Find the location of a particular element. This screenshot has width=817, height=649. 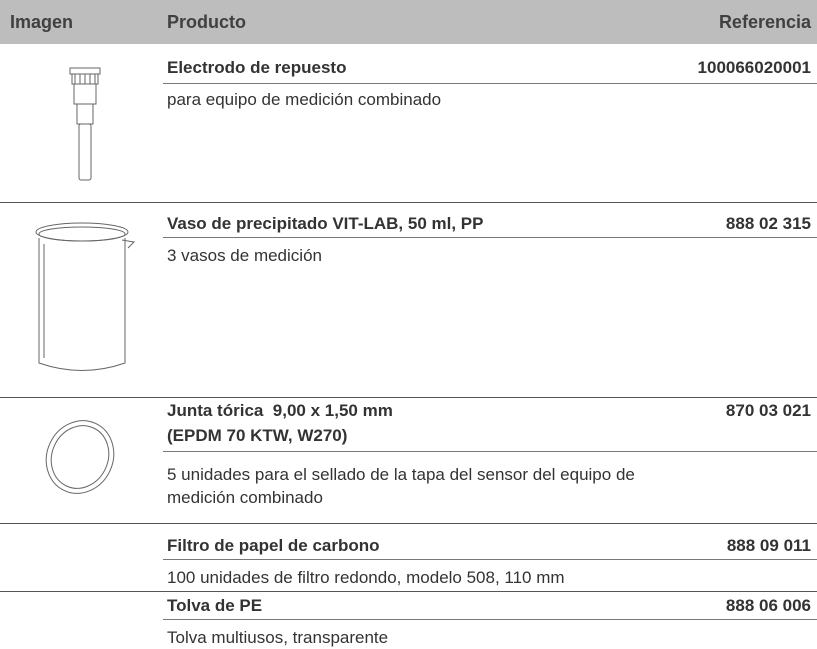

reference: 870 03 021 is located at coordinates (768, 410).